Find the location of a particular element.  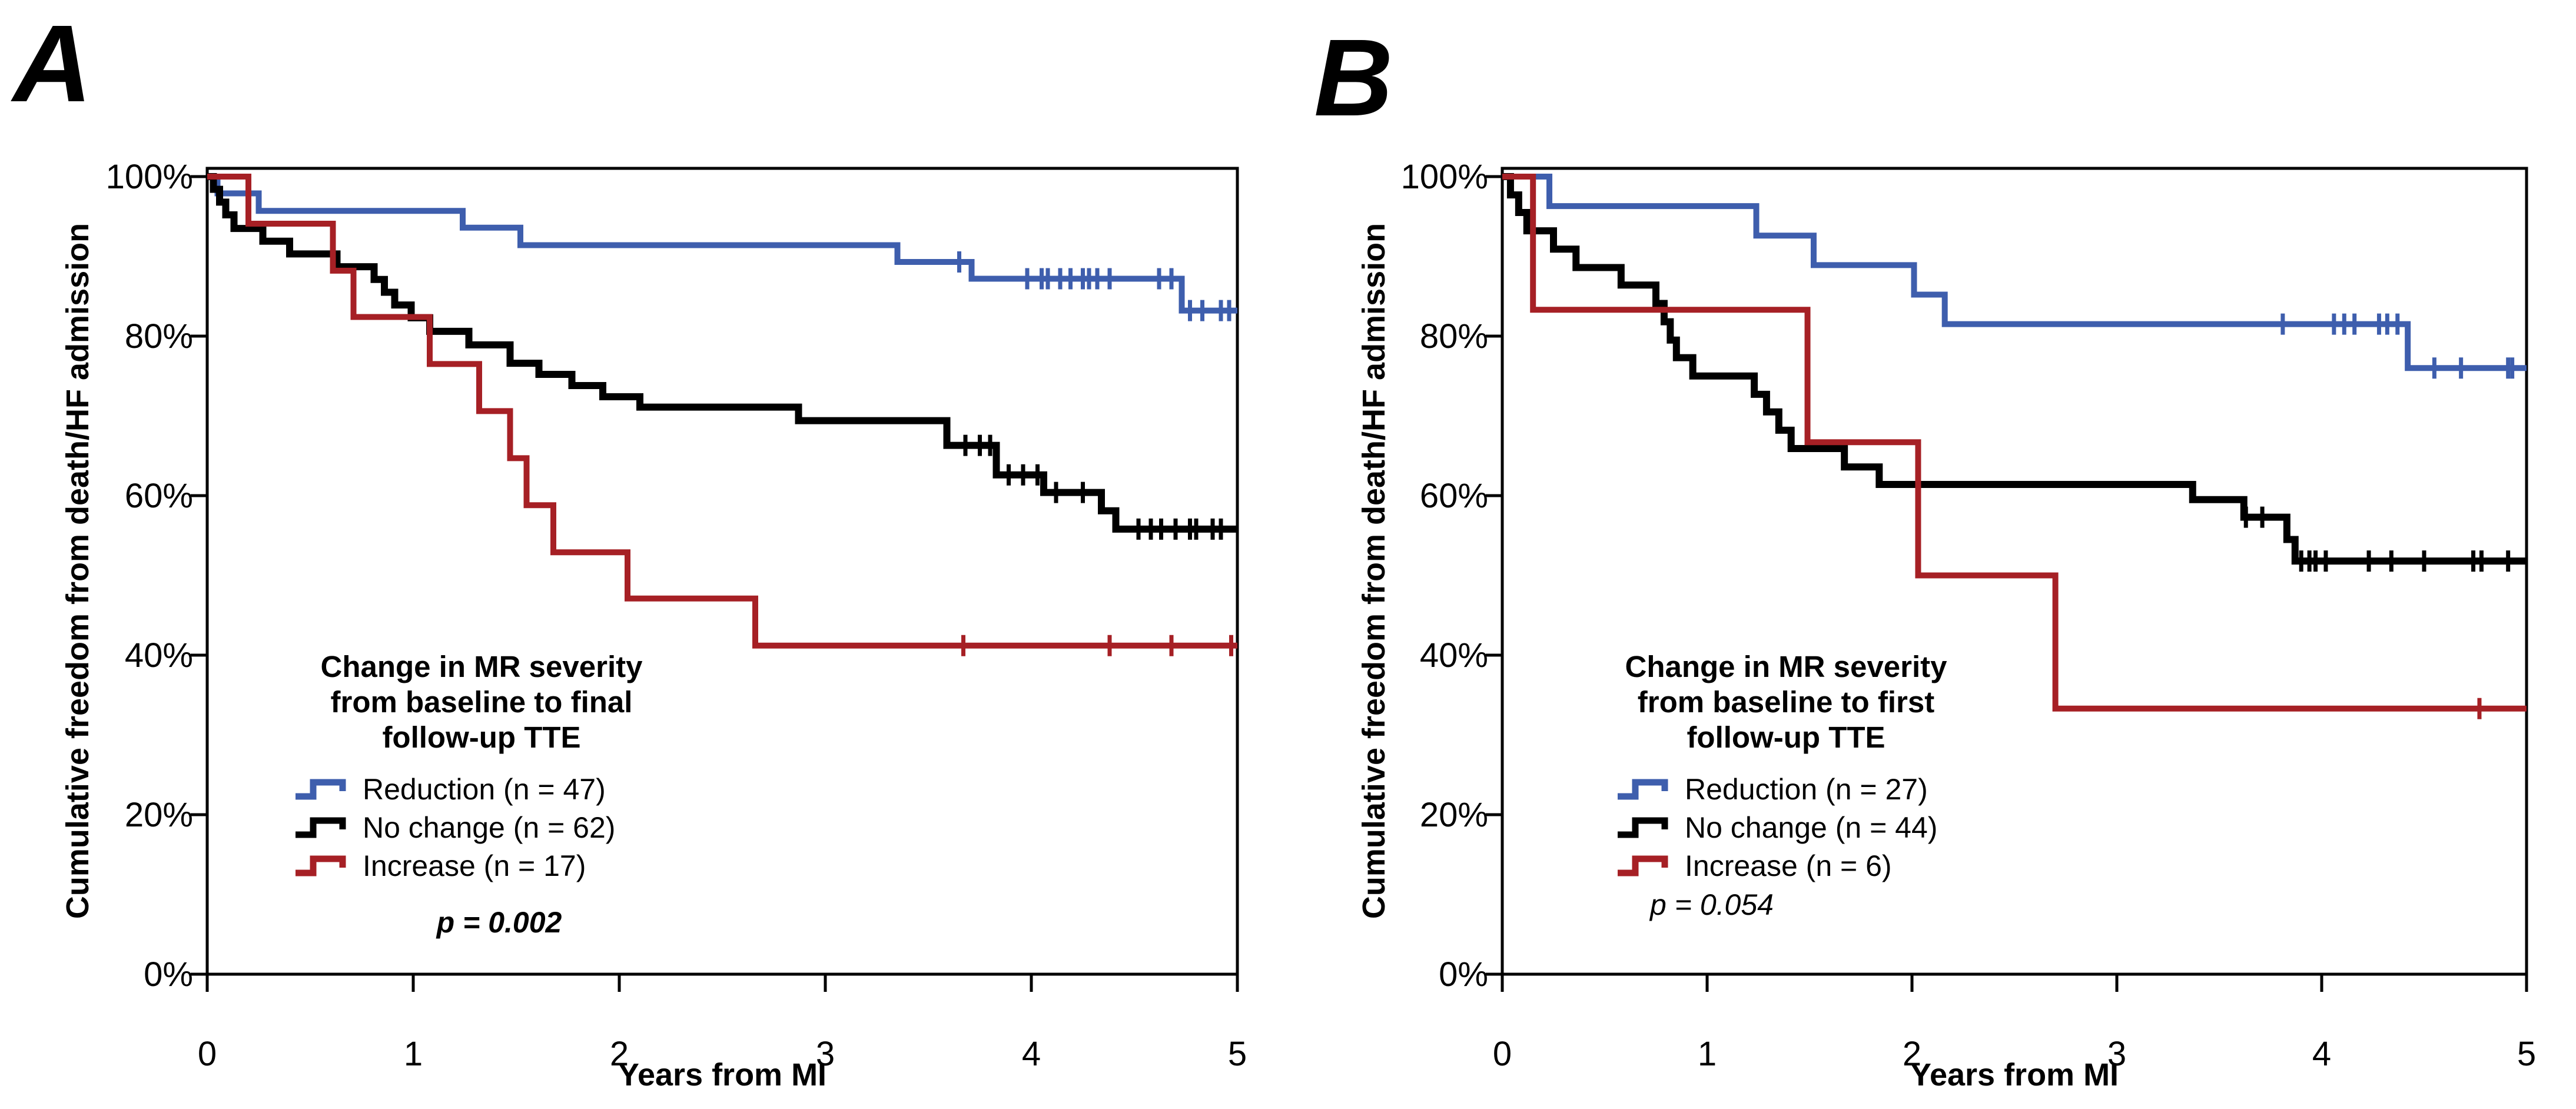

legend-title-a-line2: from baseline to final is located at coordinates (482, 702).